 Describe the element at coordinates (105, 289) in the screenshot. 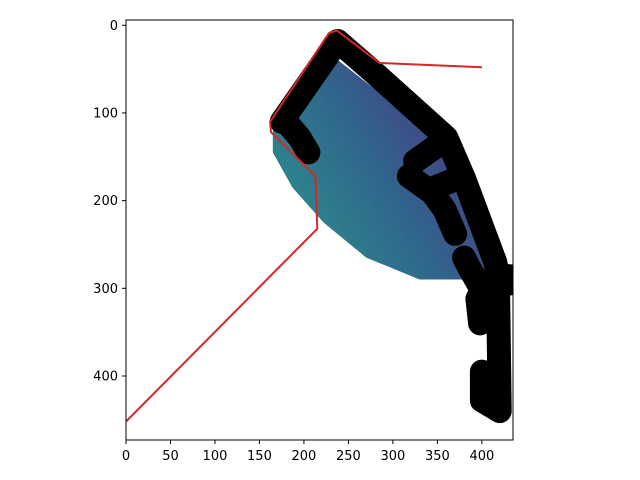

I see `y-tick-label: 300` at that location.